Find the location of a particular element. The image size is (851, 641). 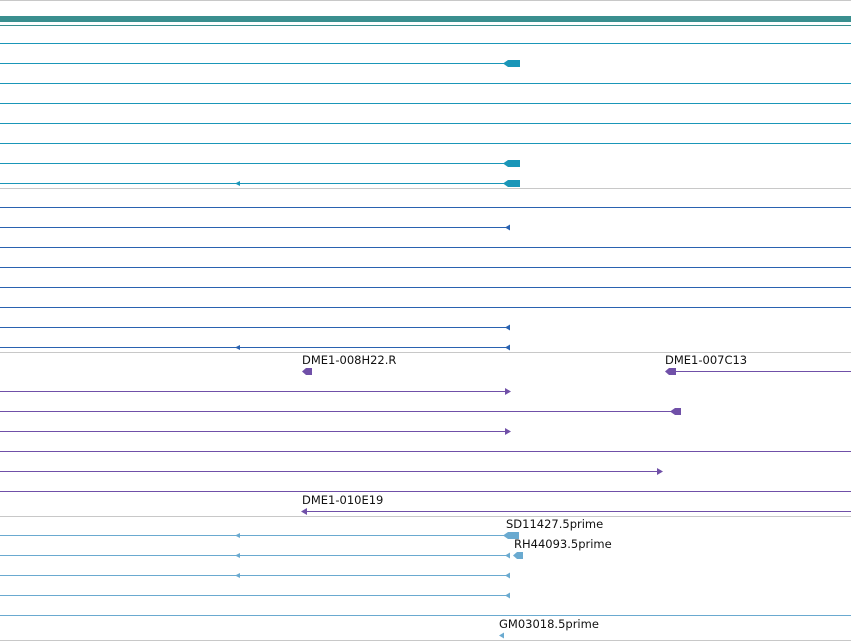

purple-arrow-block is located at coordinates (675, 411).